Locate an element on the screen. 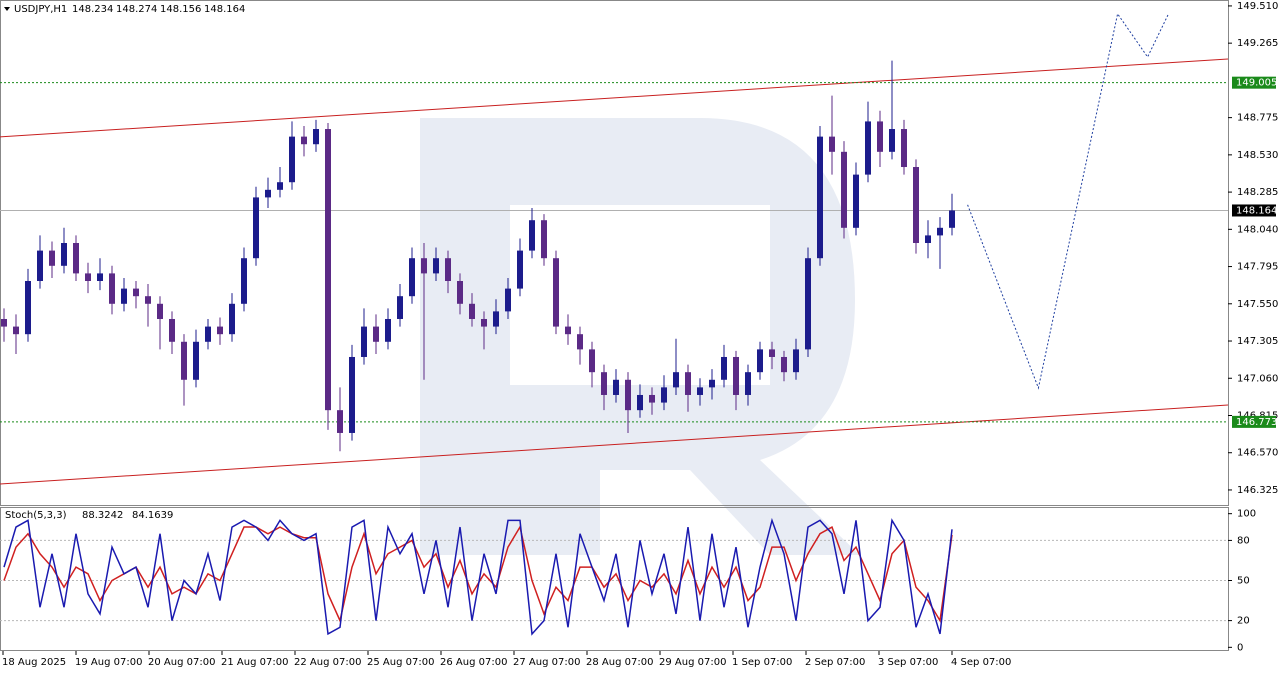 This screenshot has width=1280, height=676. header-price: 148.234 is located at coordinates (92, 9).